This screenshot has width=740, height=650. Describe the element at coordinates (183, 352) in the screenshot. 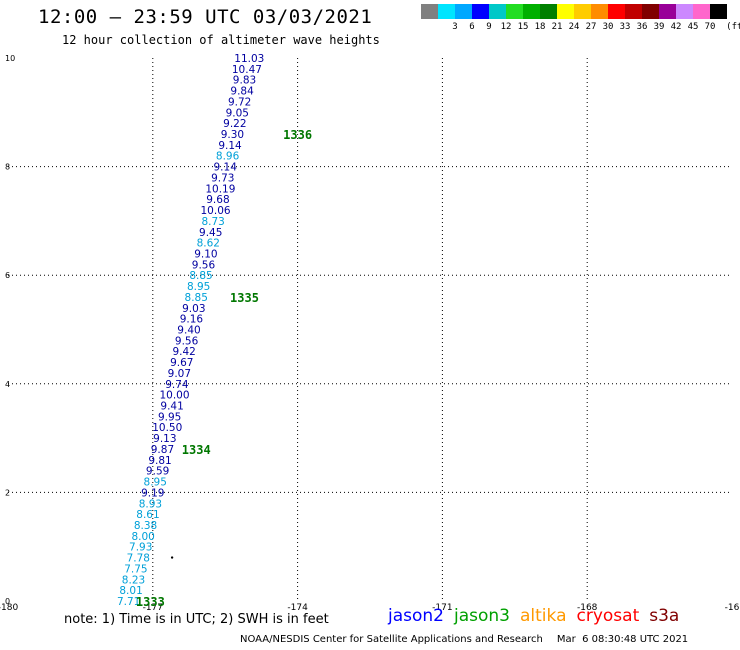

I see `swh-label: 9.42` at that location.